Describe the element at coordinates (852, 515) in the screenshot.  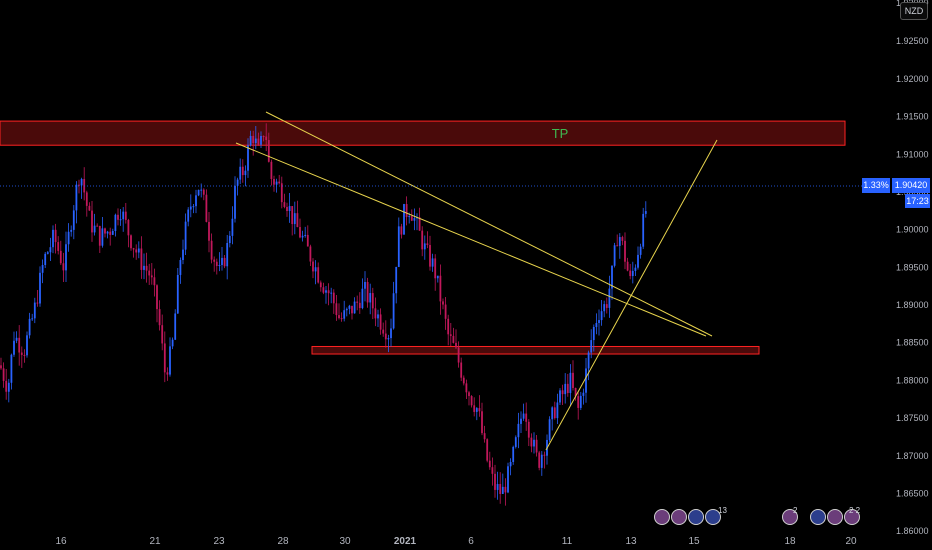
I see `flag-event-icon: 2 2` at that location.